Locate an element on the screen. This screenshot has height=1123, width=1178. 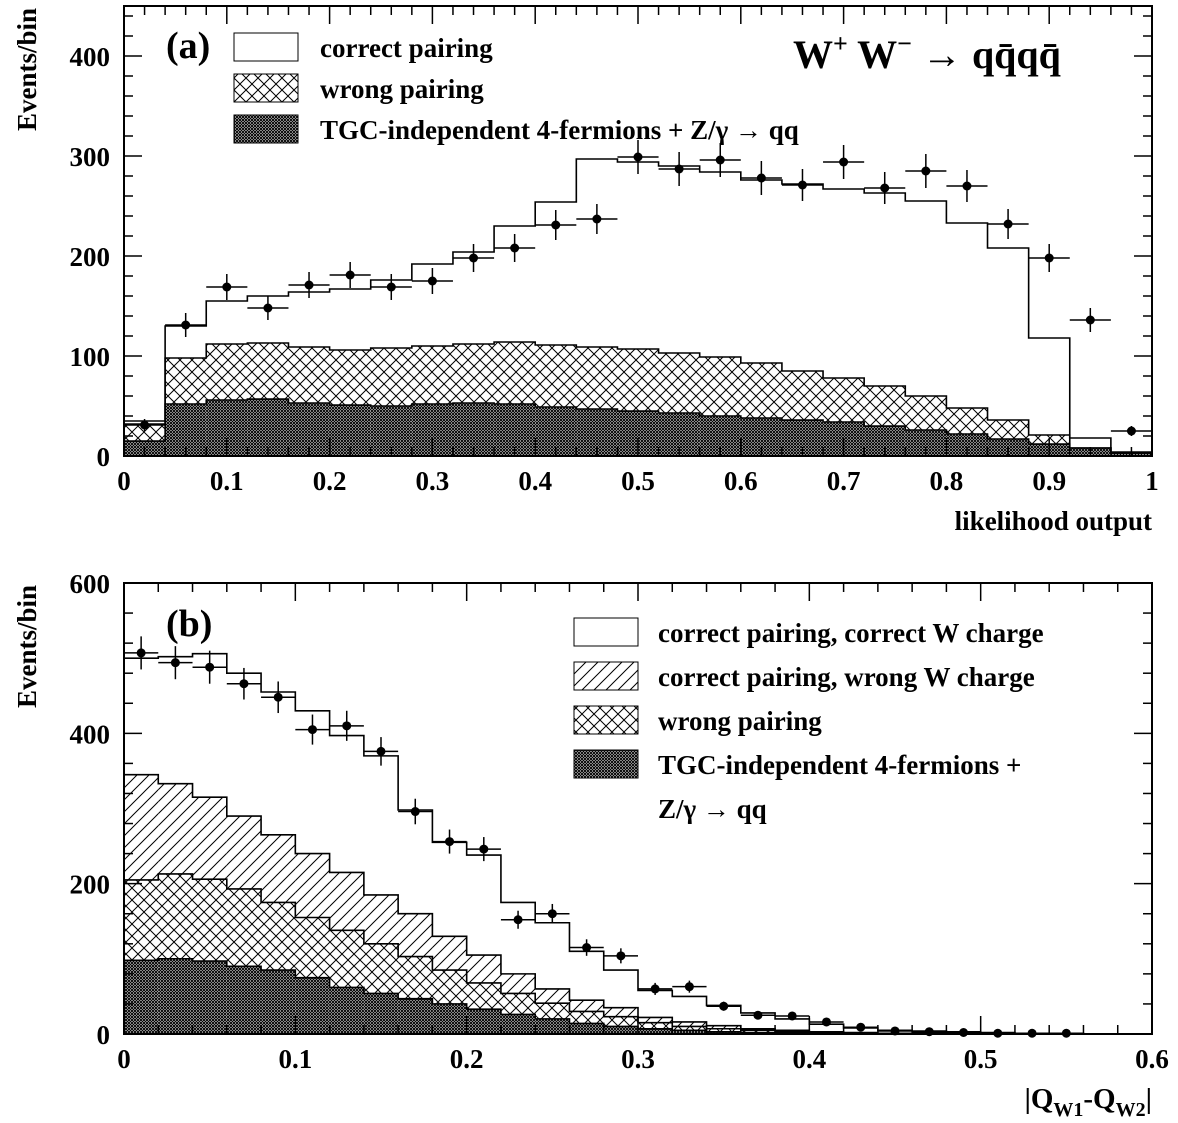
hist-bar-correct-pairing-correct-w-charge is located at coordinates (826, 1029).